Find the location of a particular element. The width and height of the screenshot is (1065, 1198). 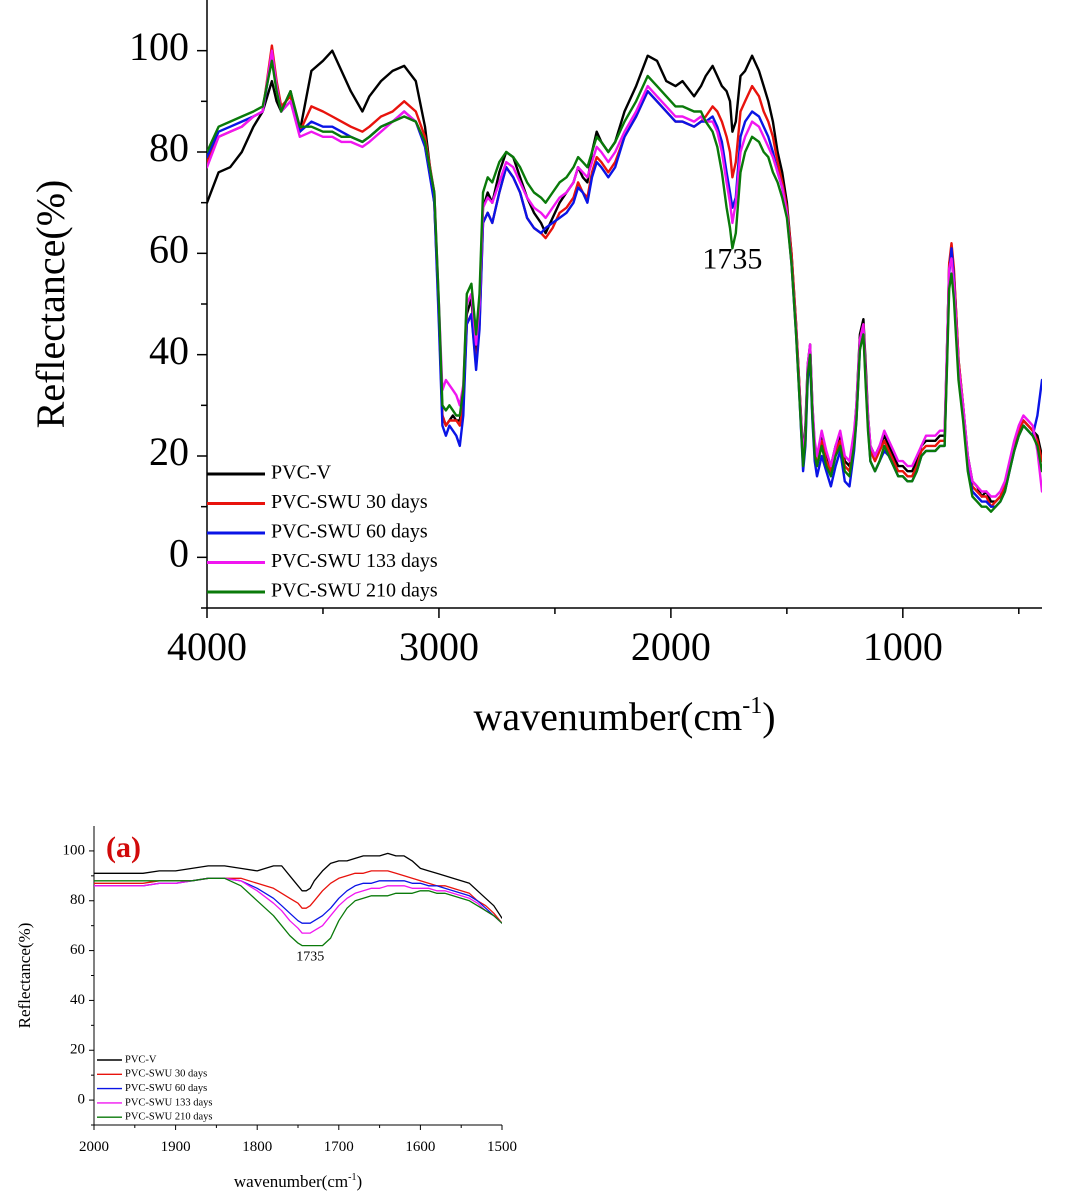

x-tick-label: 1000 is located at coordinates (903, 646).